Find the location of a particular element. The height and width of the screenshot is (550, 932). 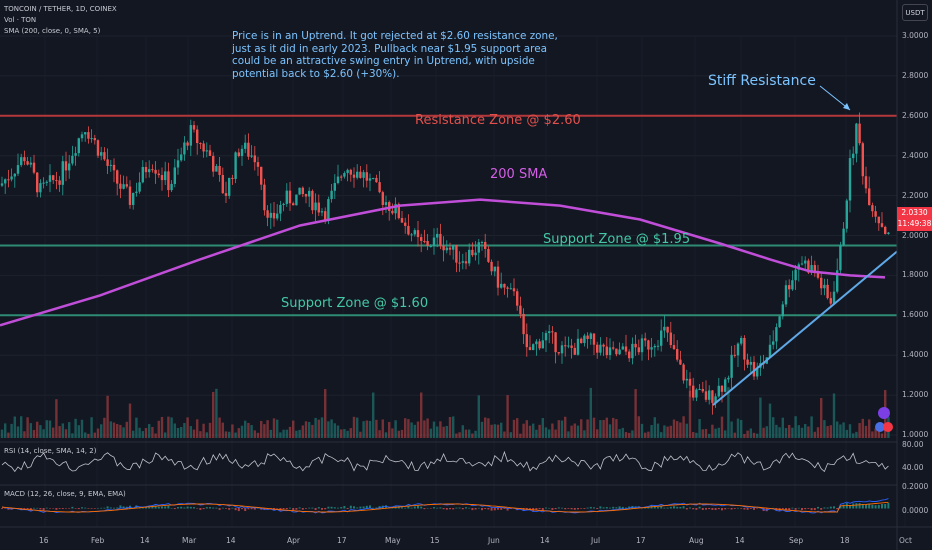

symbol-legend: TONCOIN / TETHER, 1D, COINEX is located at coordinates (60, 9).